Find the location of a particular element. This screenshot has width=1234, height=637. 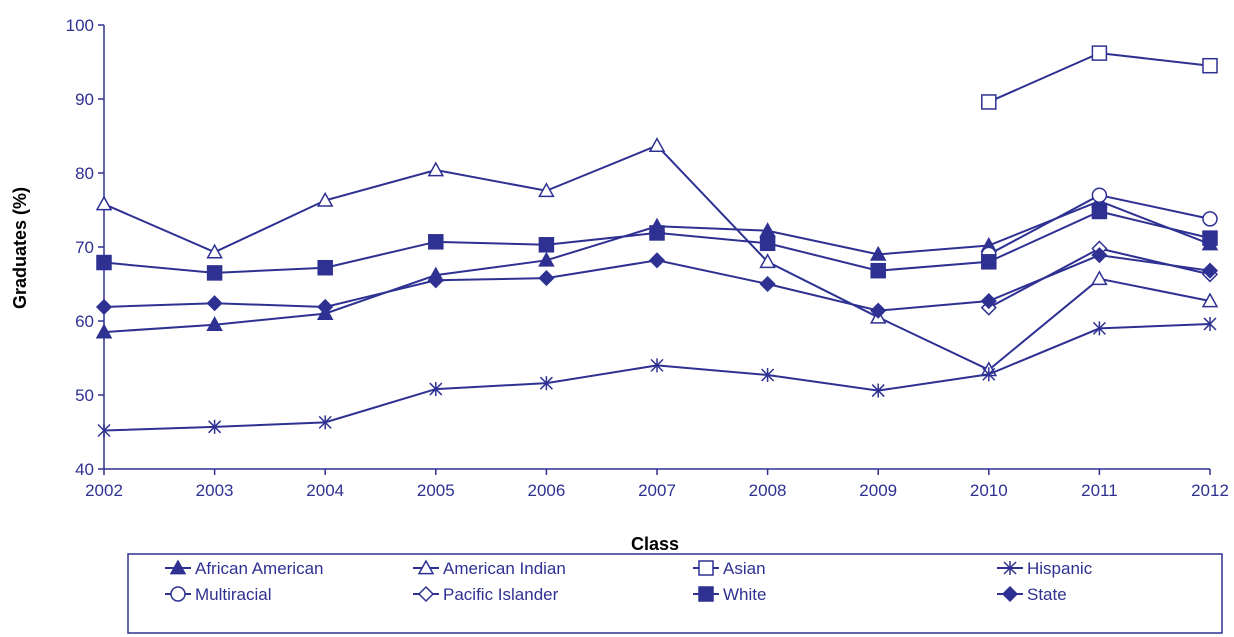

legend-box is located at coordinates (675, 593).